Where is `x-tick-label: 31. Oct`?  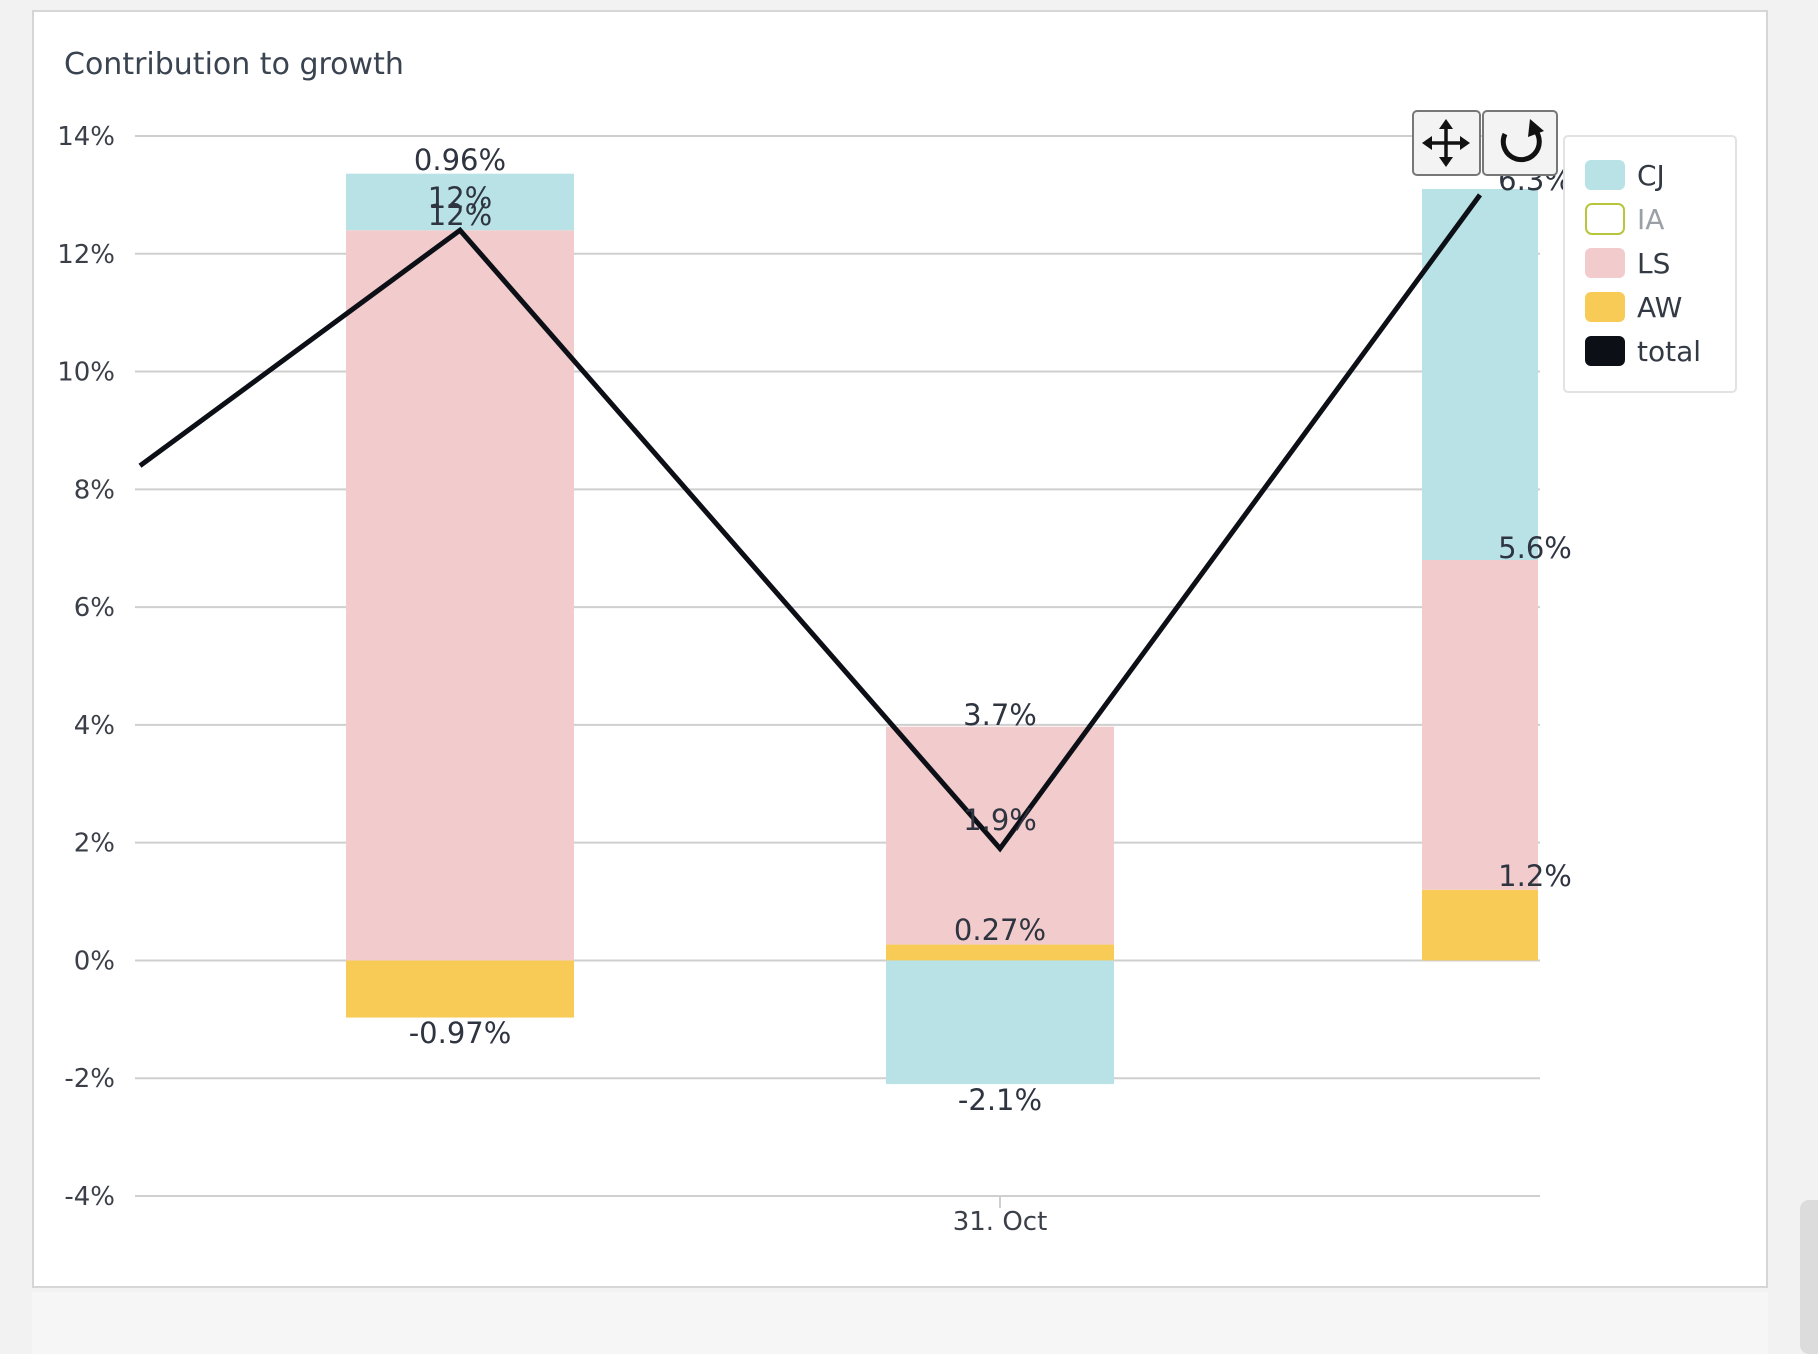 x-tick-label: 31. Oct is located at coordinates (1000, 1222).